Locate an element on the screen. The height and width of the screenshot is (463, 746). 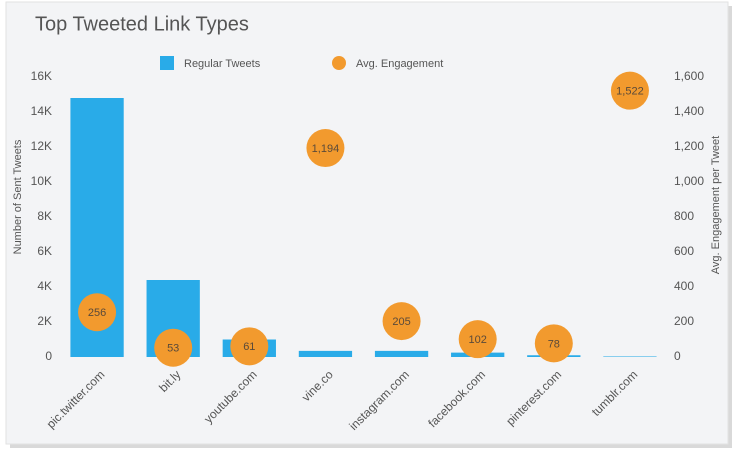
y2-tick-label: 0 is located at coordinates (677, 356).